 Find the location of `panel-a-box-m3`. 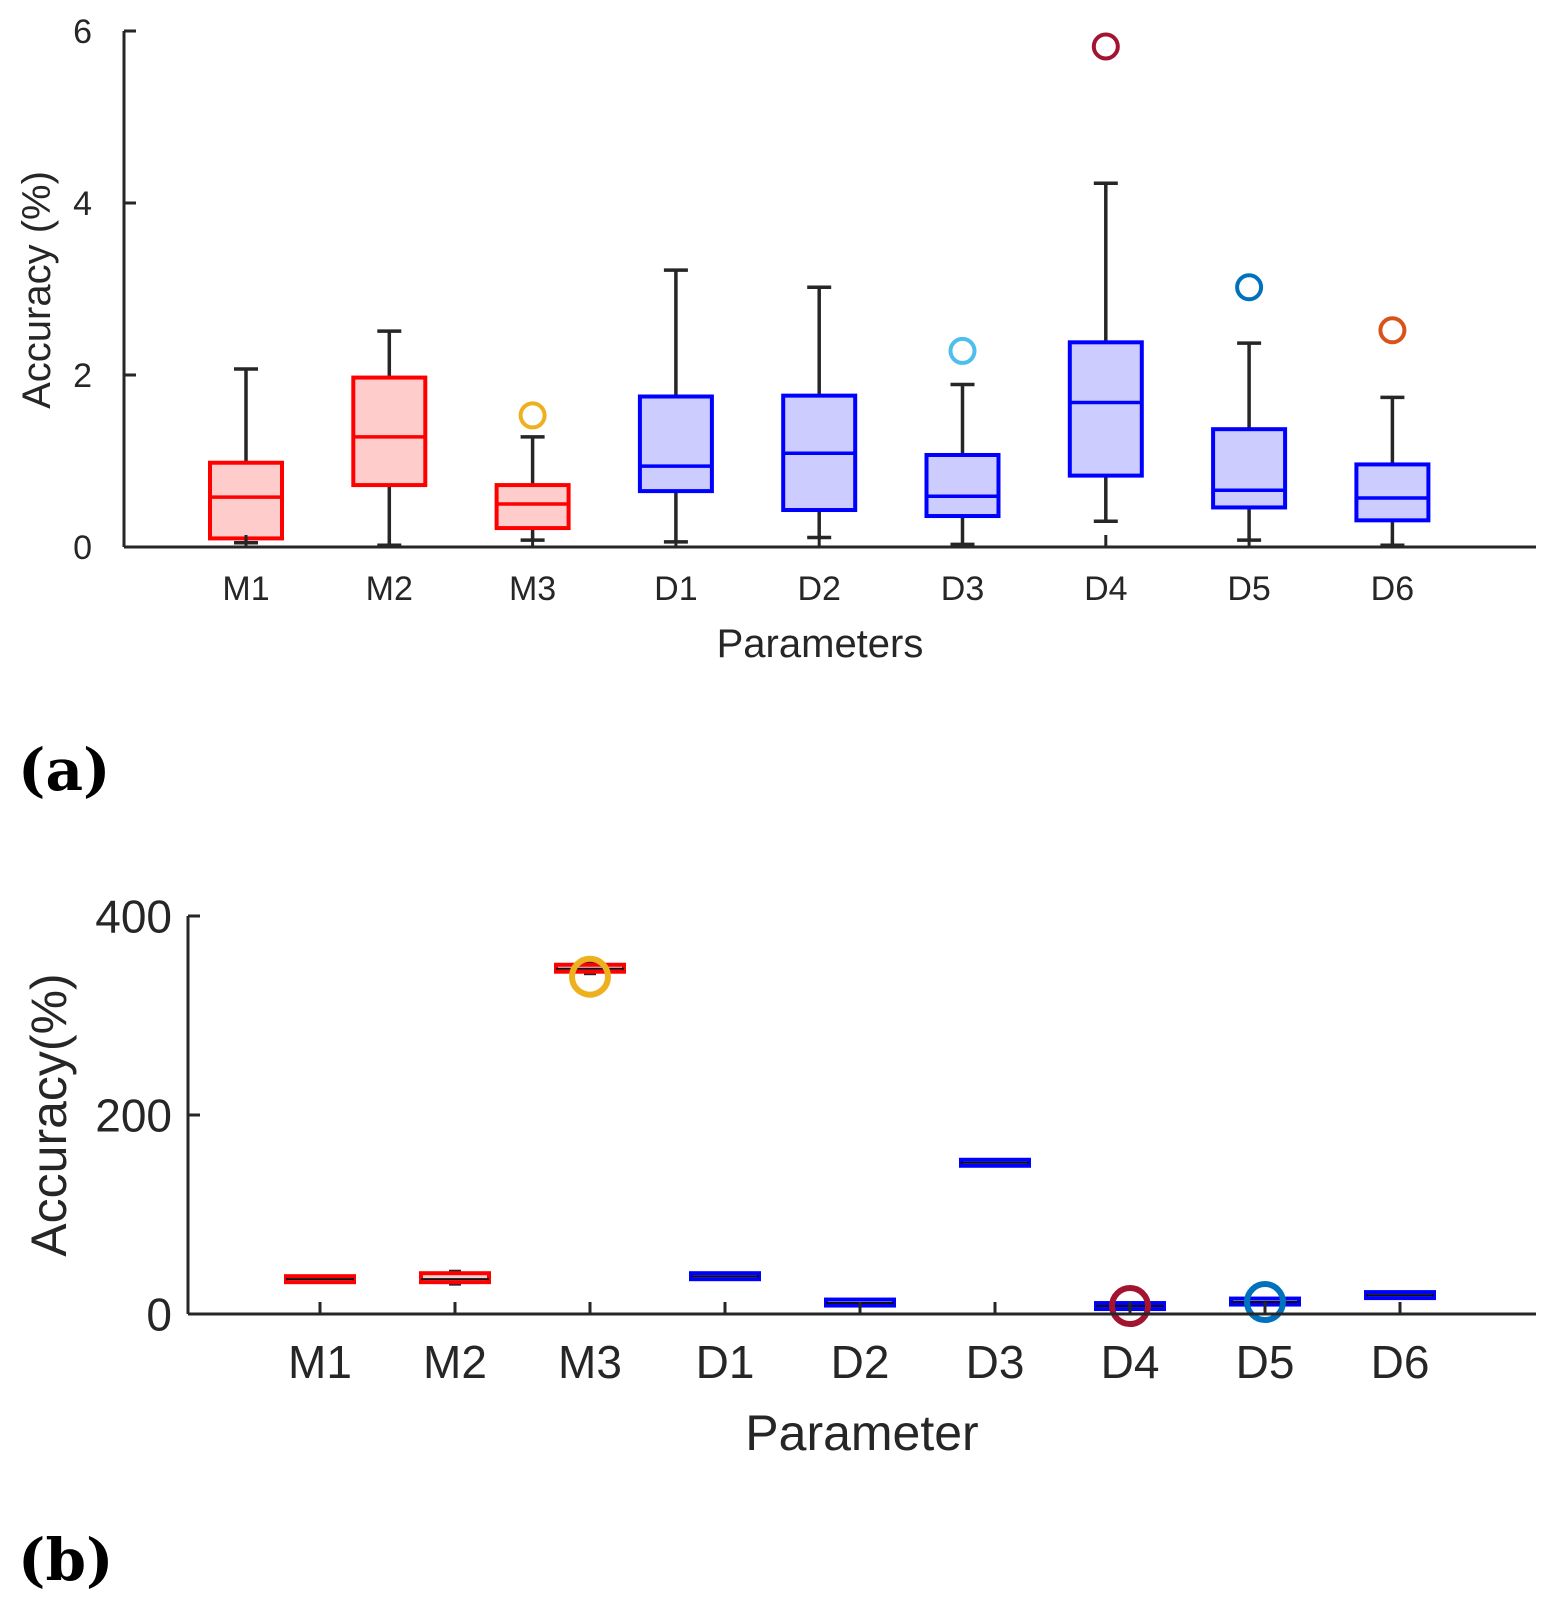

panel-a-box-m3 is located at coordinates (532, 471).